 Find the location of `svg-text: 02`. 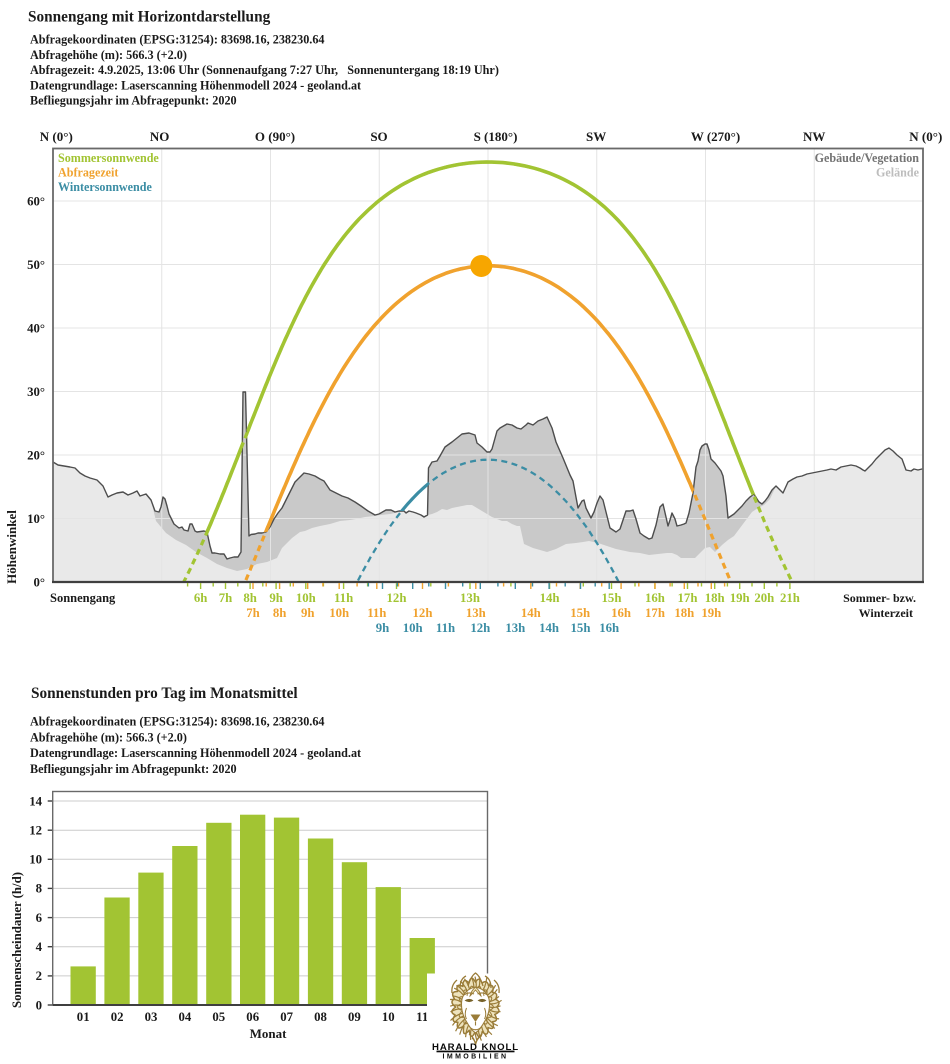

svg-text: 02 is located at coordinates (117, 1017).